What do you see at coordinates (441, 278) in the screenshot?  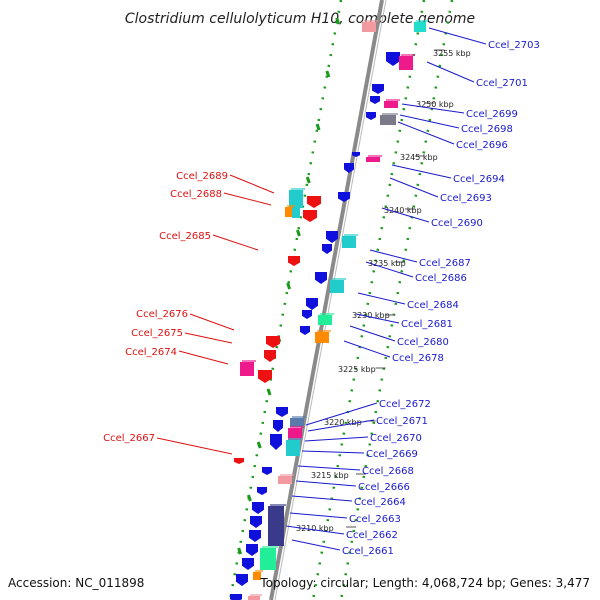 I see `gene-label-right: Ccel_2686` at bounding box center [441, 278].